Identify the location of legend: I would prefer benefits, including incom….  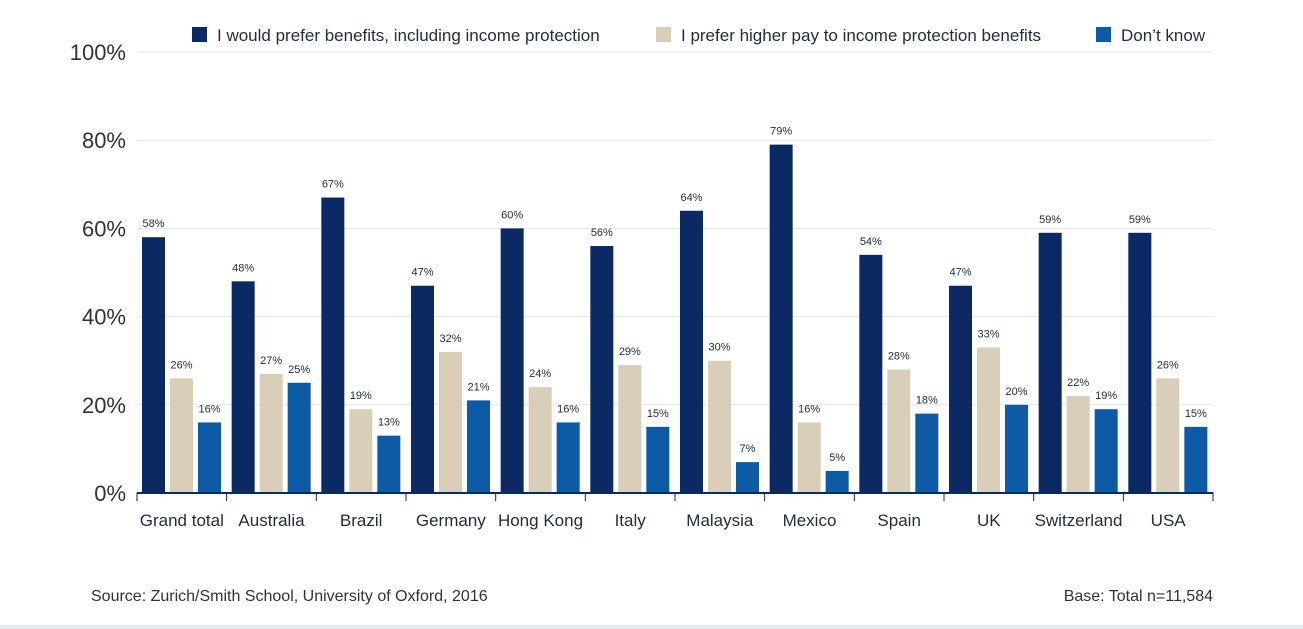
(699, 35).